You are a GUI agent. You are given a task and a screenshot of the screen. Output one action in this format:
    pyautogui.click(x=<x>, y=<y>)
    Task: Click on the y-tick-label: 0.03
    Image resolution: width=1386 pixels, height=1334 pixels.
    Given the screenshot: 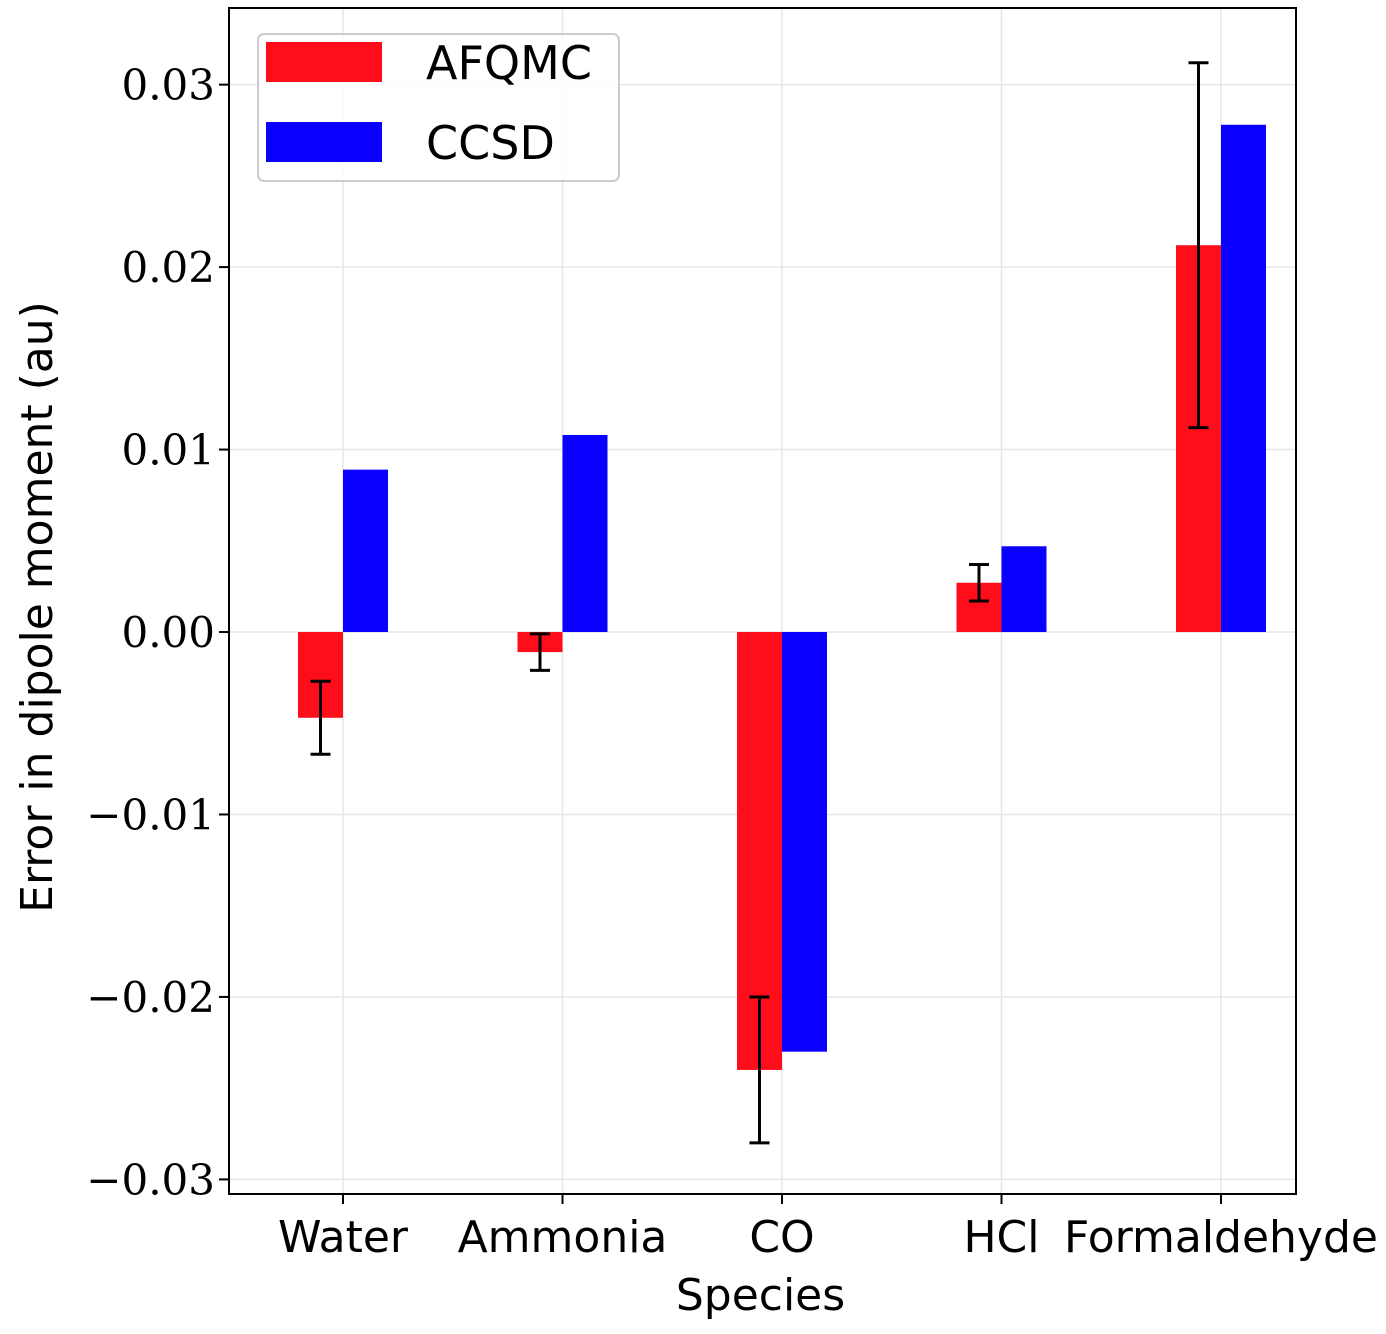 What is the action you would take?
    pyautogui.click(x=168, y=85)
    